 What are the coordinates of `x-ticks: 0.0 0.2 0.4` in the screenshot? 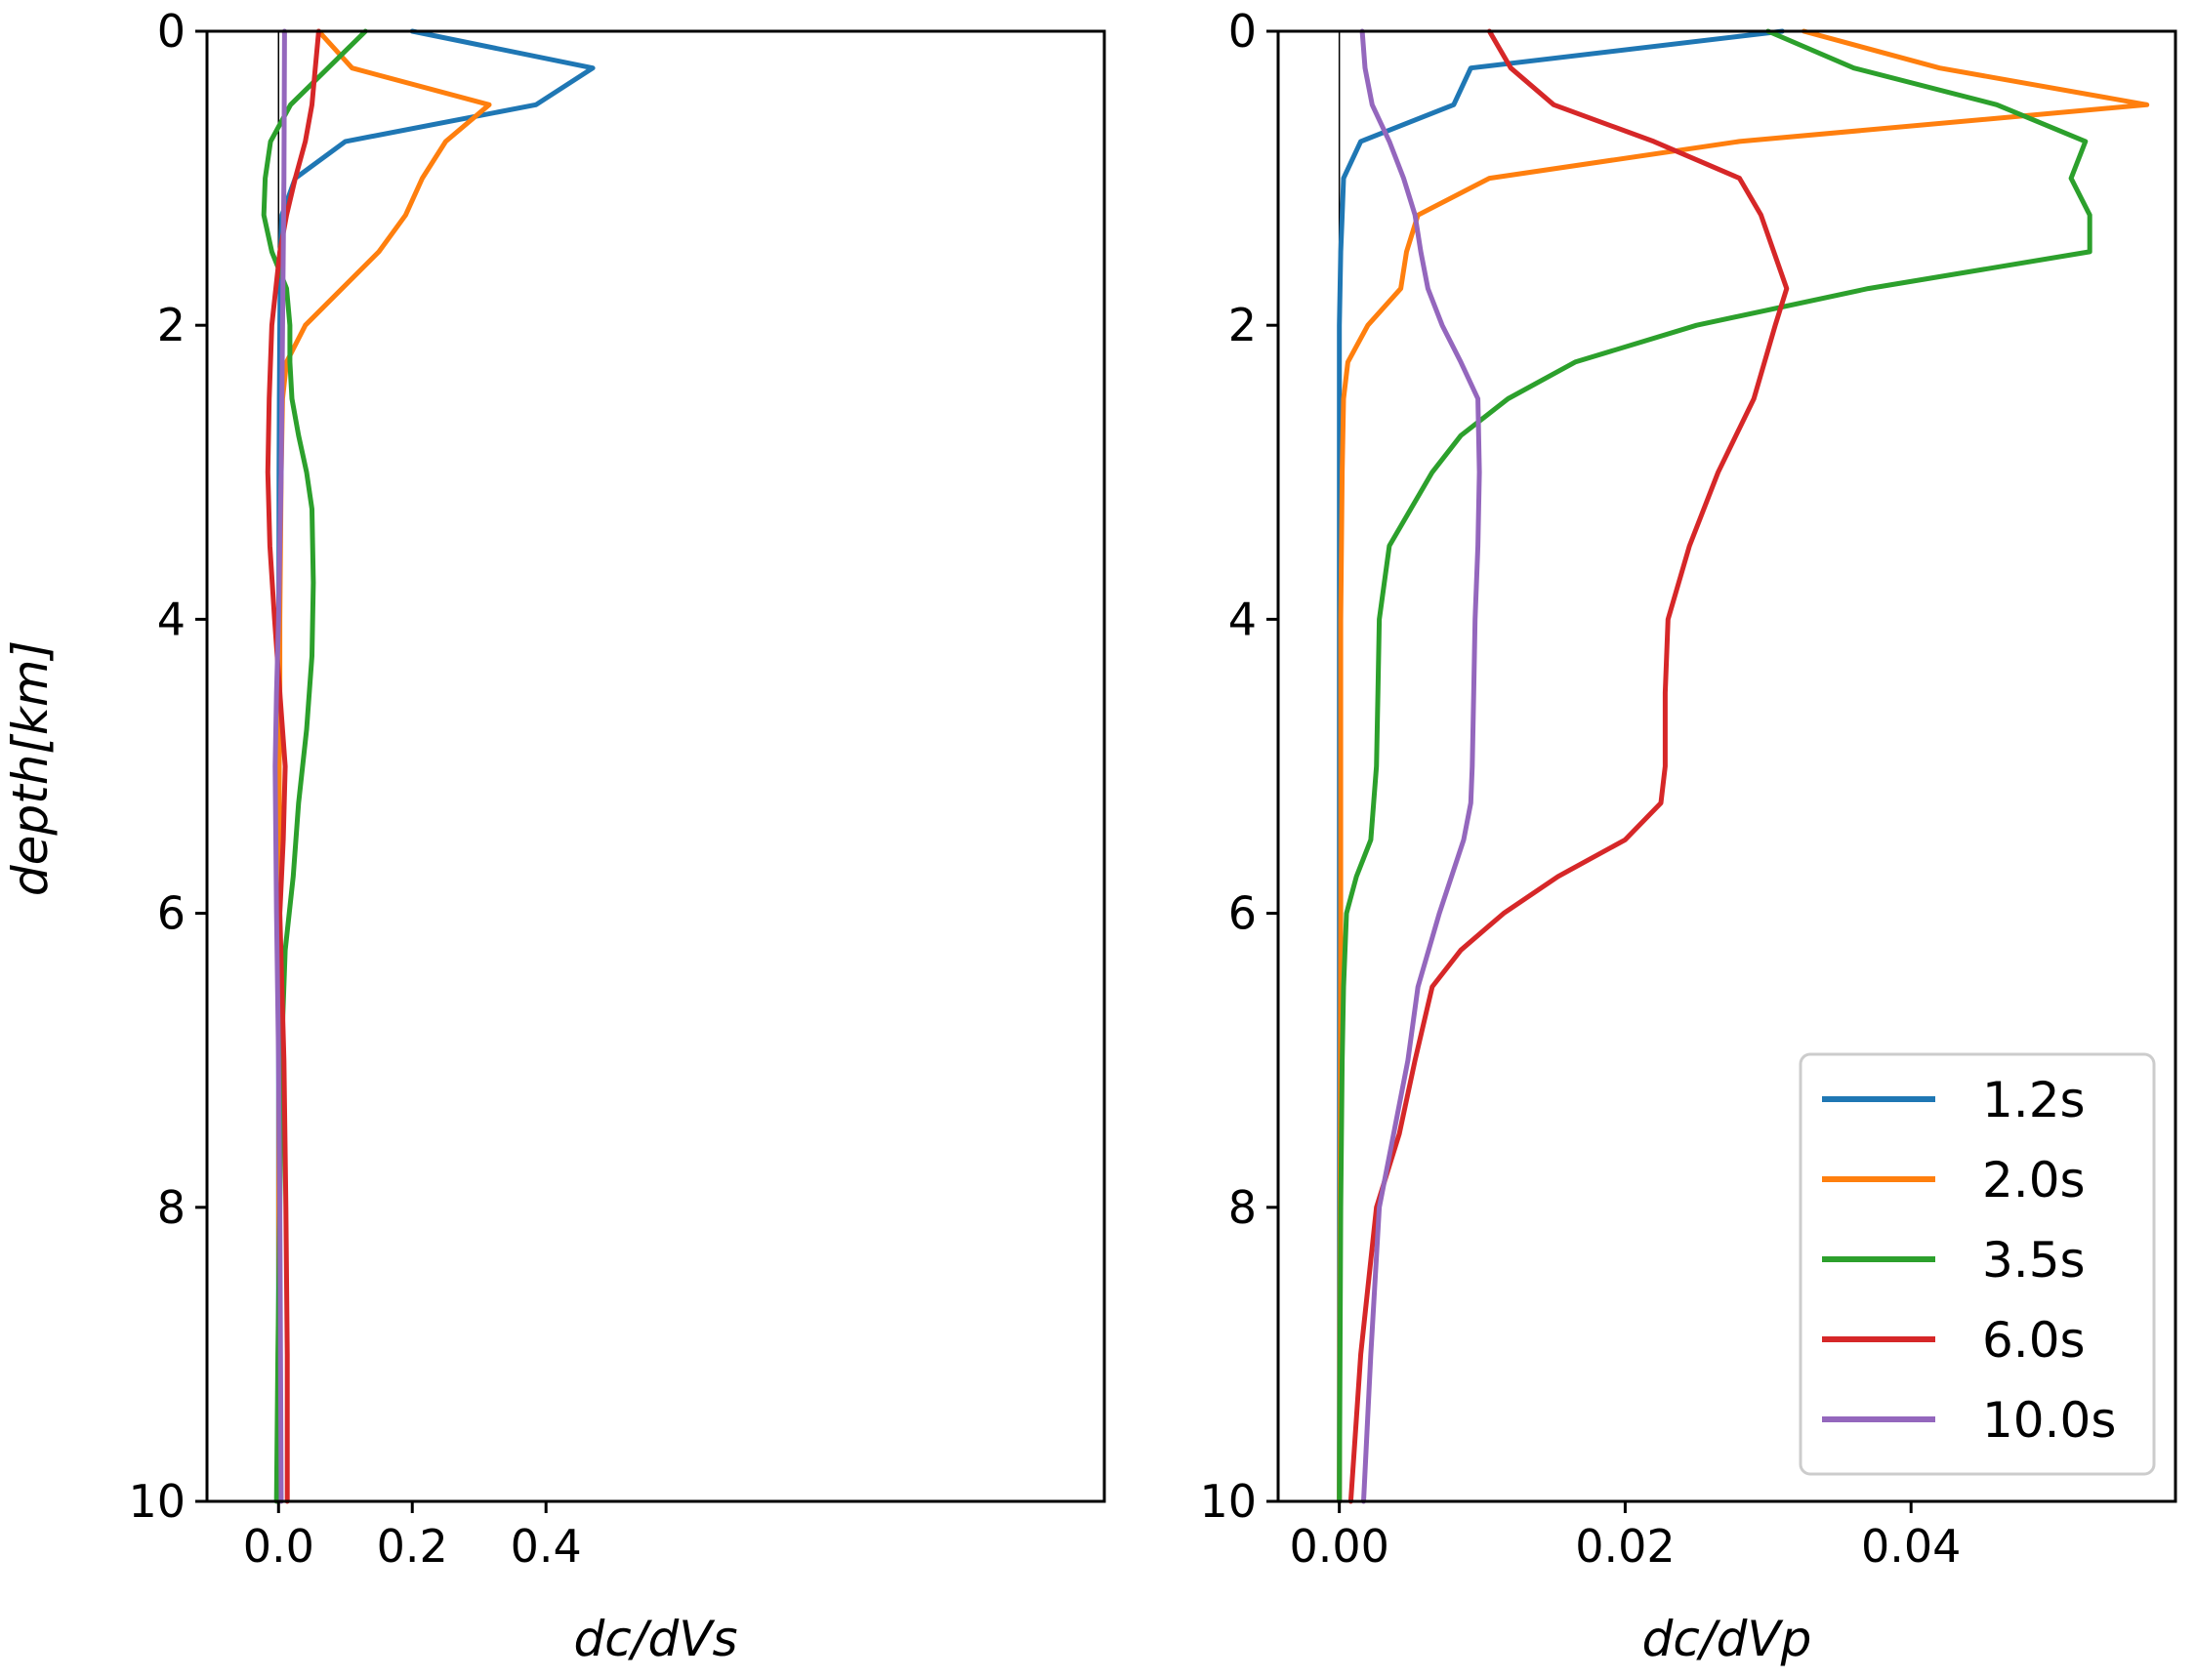 It's located at (412, 1537).